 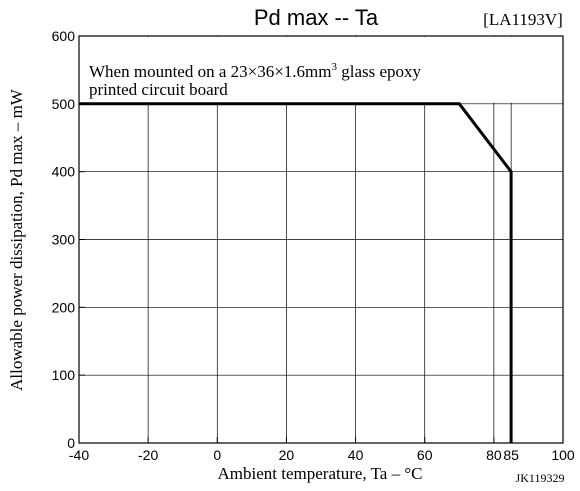 I want to click on x-tick-label: 20, so click(x=287, y=455).